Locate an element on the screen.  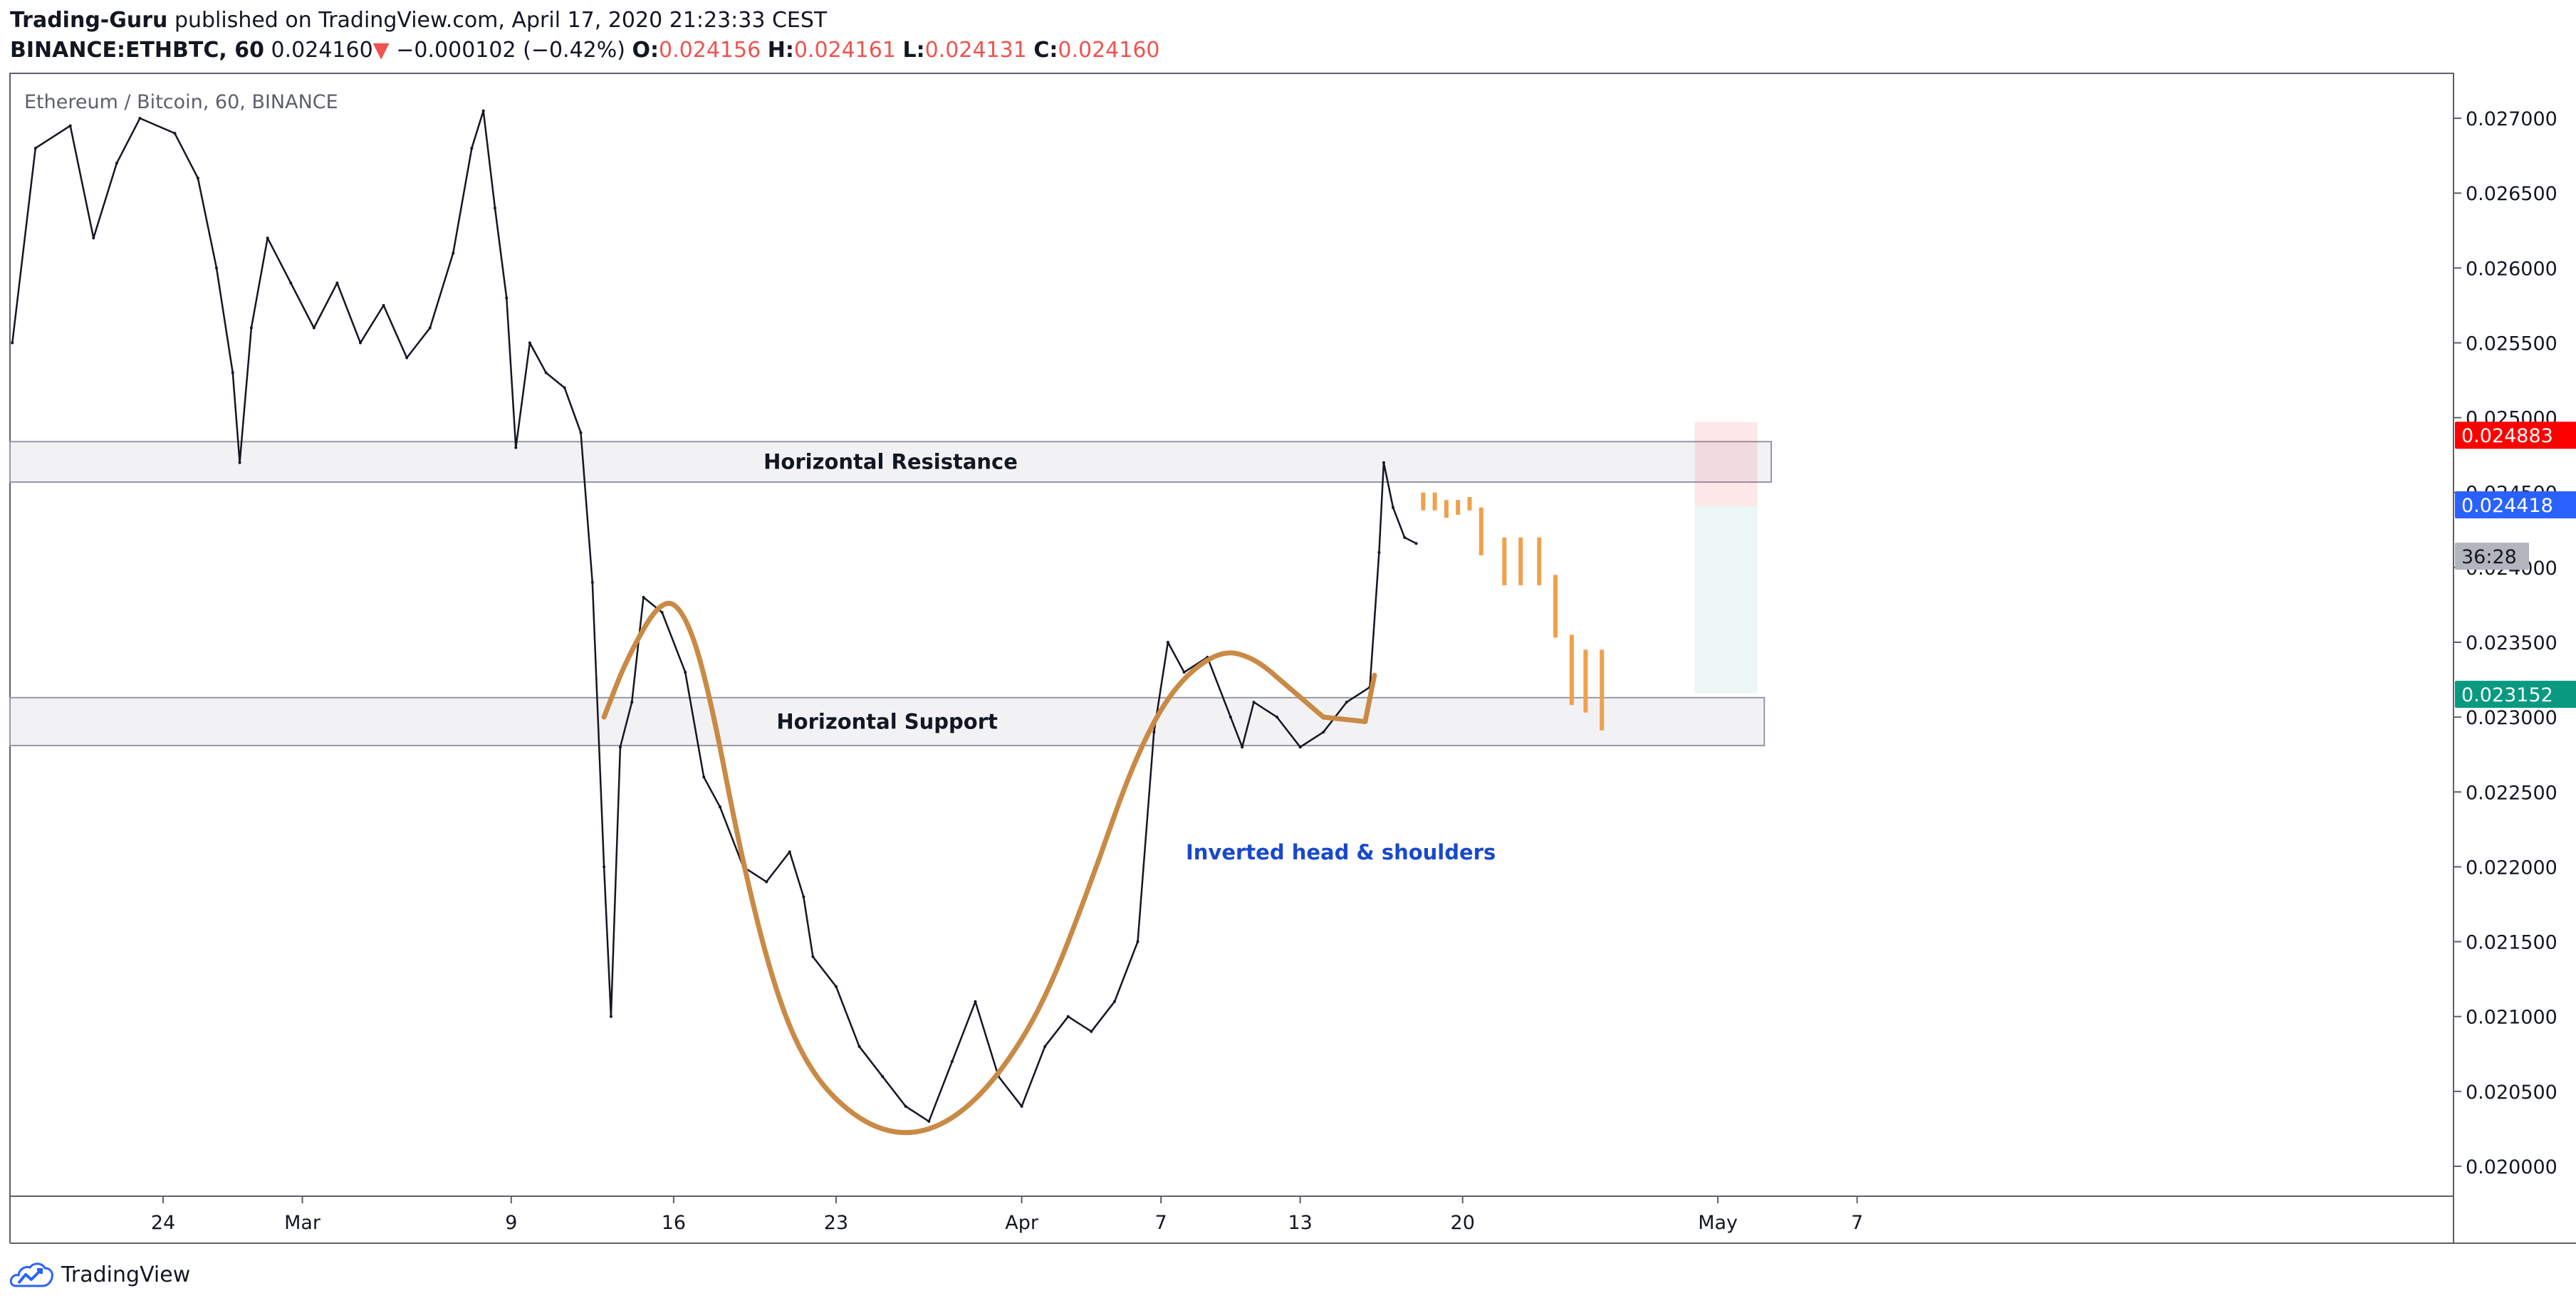
low-label: L: is located at coordinates (913, 50).